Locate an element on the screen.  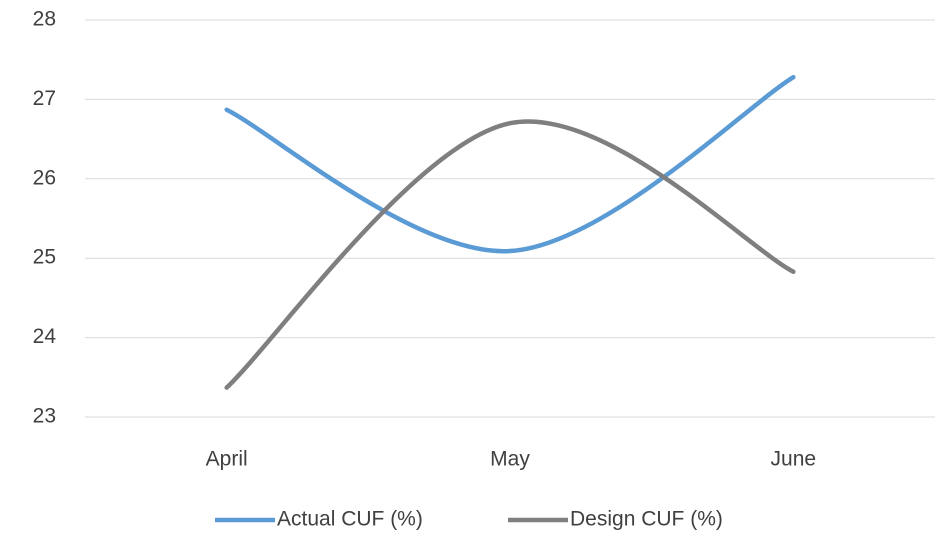
y-tick-label: 27 is located at coordinates (44, 98).